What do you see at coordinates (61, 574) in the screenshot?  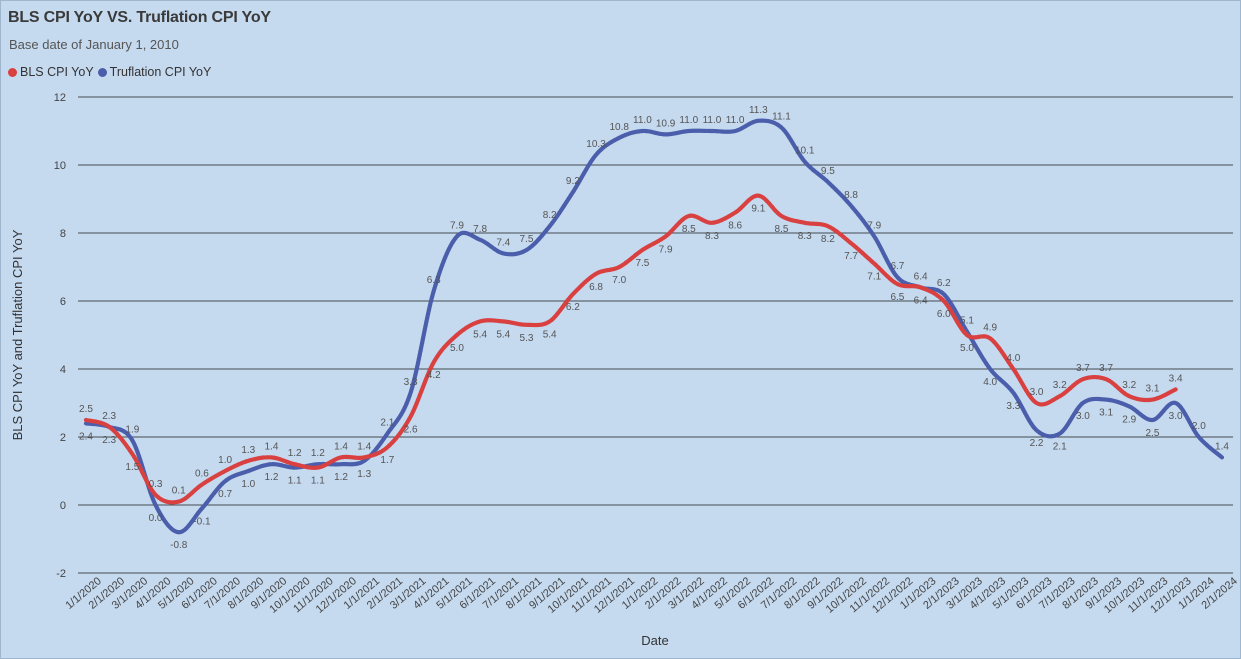 I see `y-tick-label: -2` at bounding box center [61, 574].